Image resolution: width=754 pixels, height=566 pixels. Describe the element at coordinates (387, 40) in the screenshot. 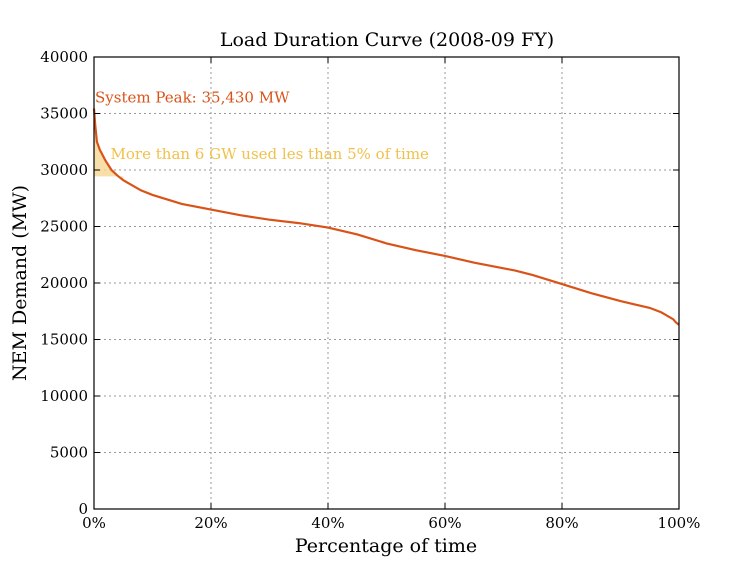

I see `chart-title: Load Duration Curve (2008-09 FY)` at that location.